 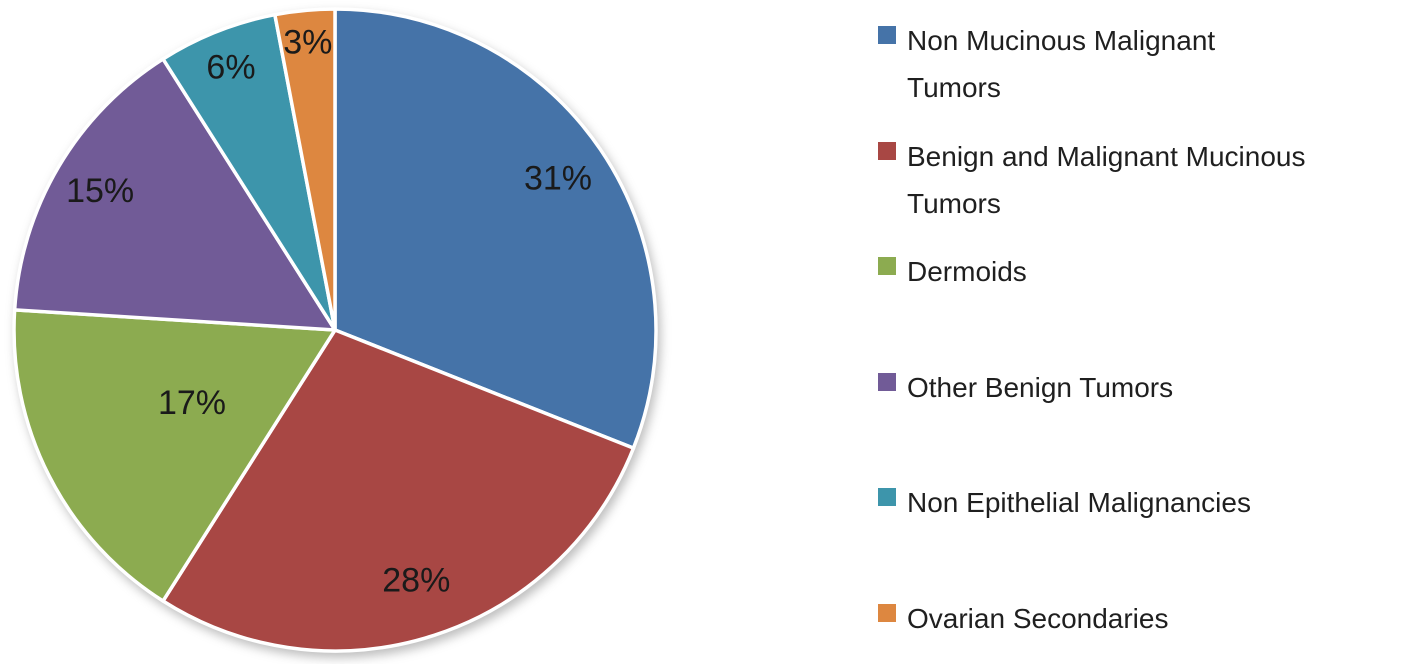 I want to click on pie-slice-label-benign-and-malignant-mucinous-tumors: 28%, so click(x=416, y=580).